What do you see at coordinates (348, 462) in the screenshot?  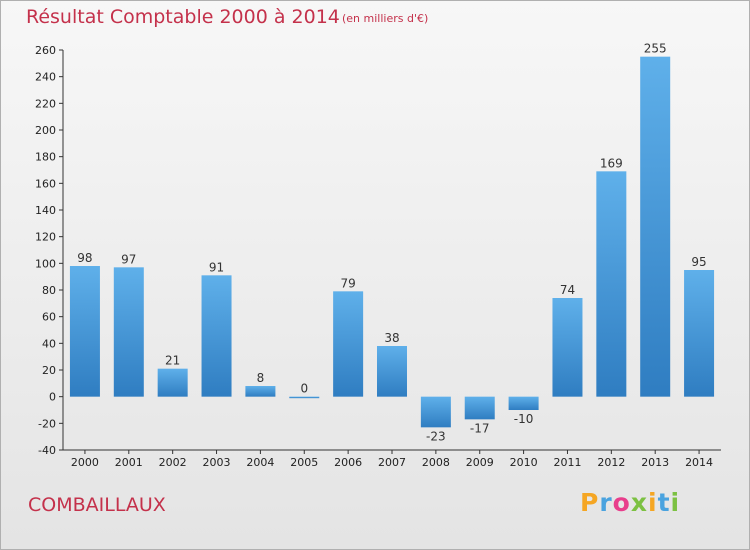 I see `x-tick-label: 2006` at bounding box center [348, 462].